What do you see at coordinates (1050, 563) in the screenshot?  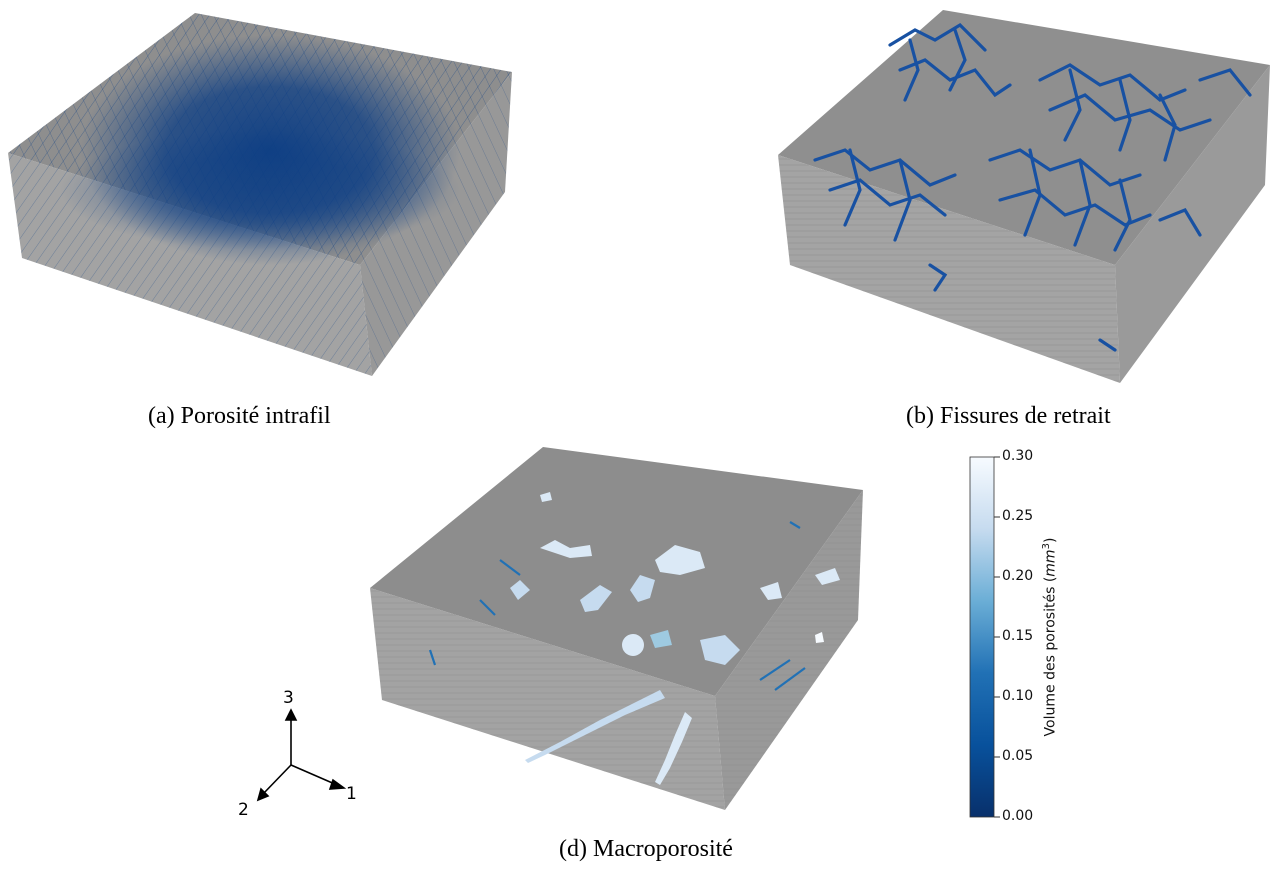 I see `colorbar-label-unit: mm` at bounding box center [1050, 563].